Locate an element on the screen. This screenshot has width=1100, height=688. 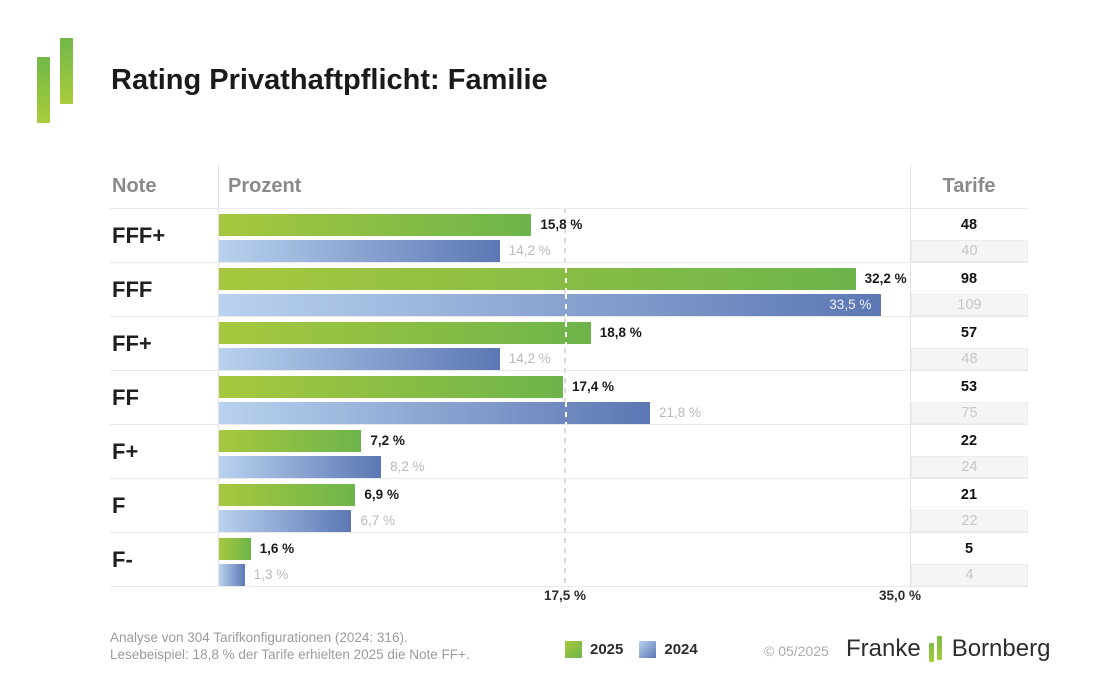
bar-value-label: 21,8 % is located at coordinates (680, 412).